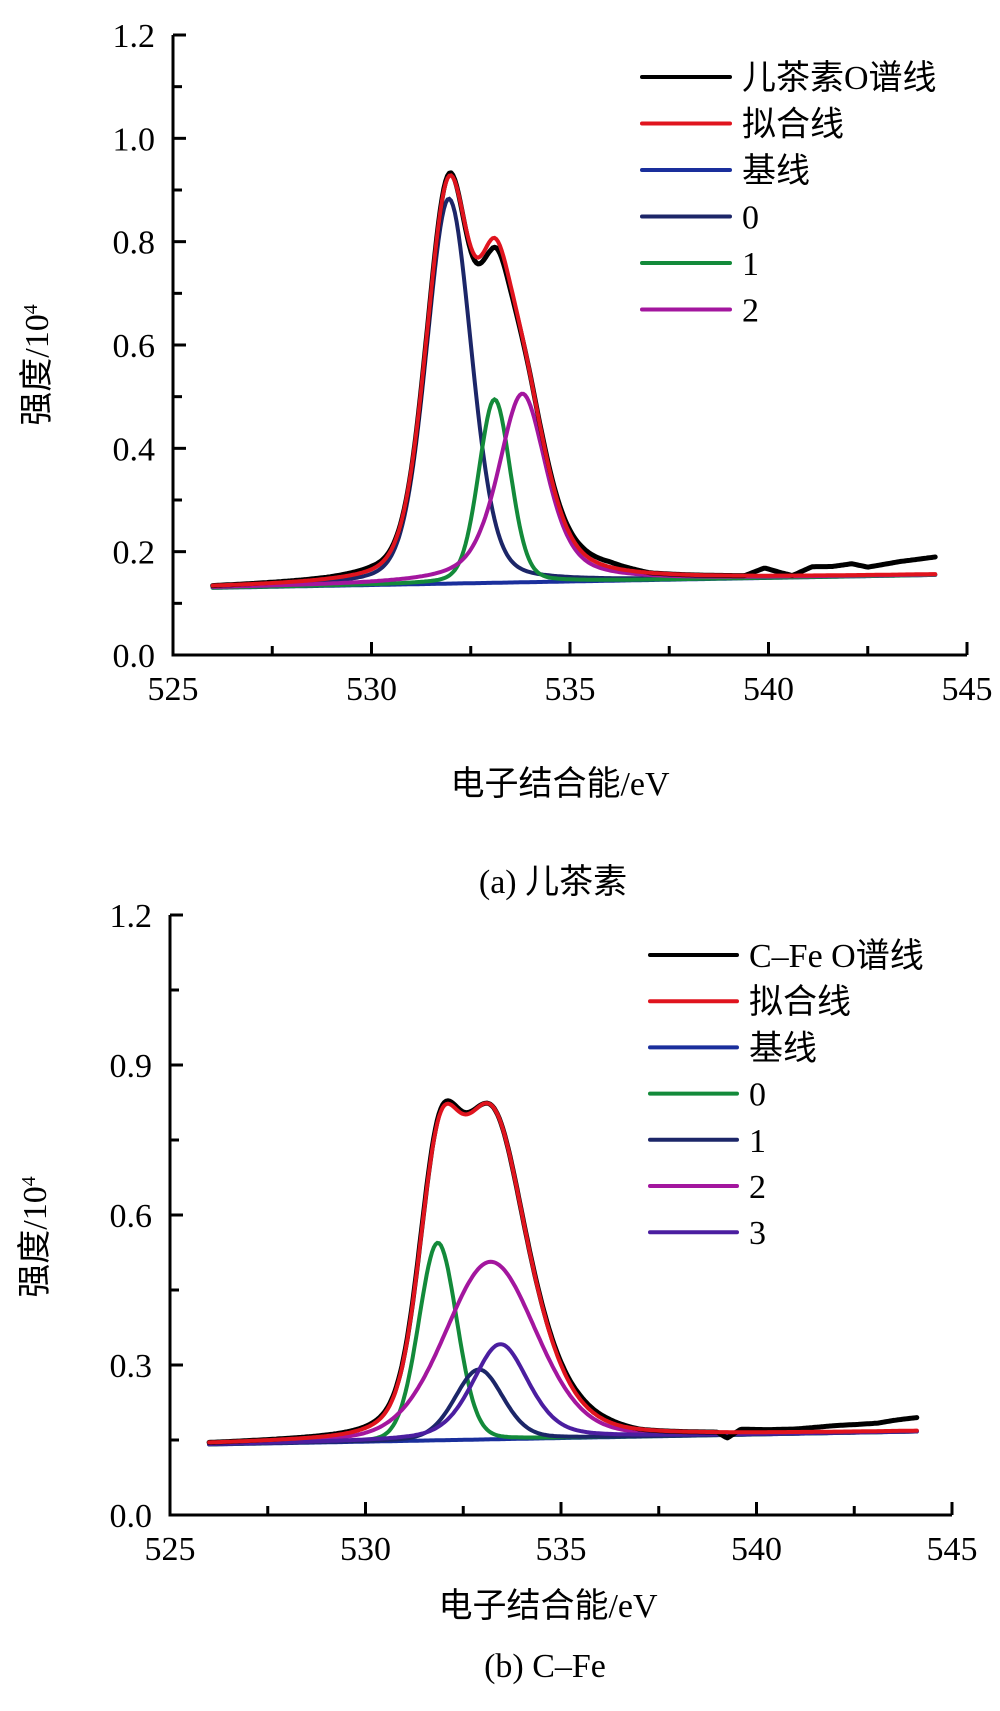 This screenshot has height=1711, width=1000. Describe the element at coordinates (560, 784) in the screenshot. I see `x-axis-title-a: 电子结合能/eV` at that location.